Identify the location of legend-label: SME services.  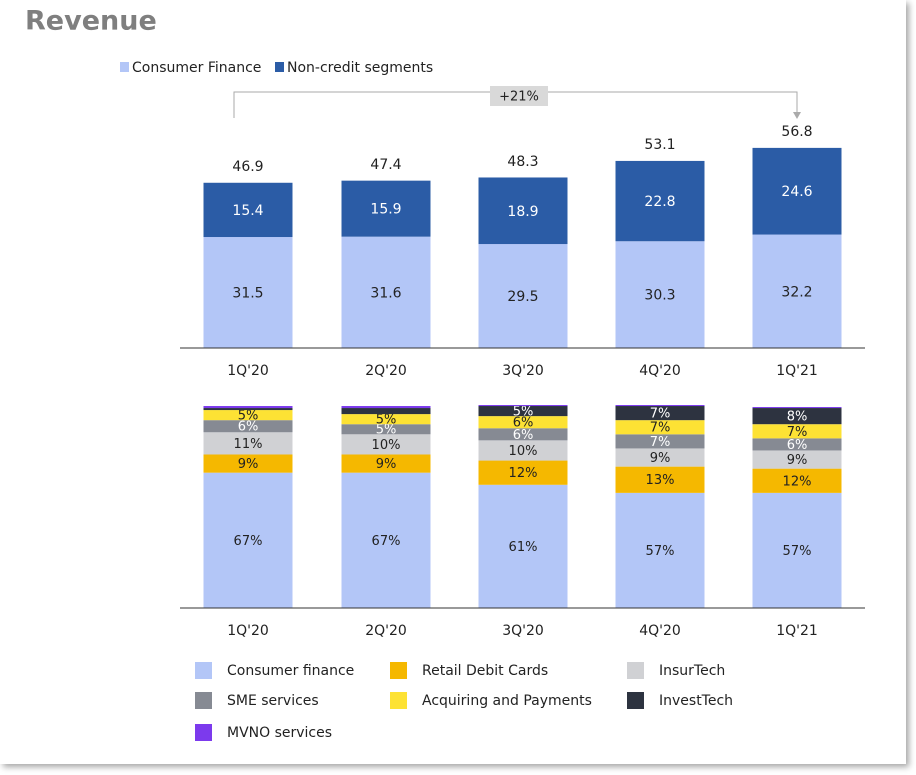
(273, 701).